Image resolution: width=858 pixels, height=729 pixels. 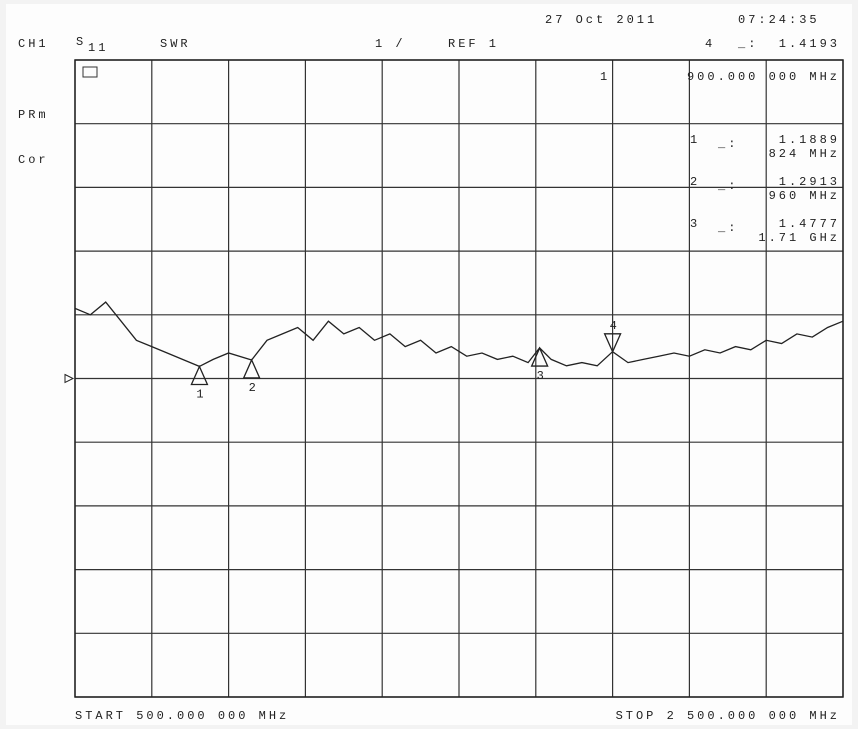 I want to click on active-sep: _:, so click(x=747, y=44).